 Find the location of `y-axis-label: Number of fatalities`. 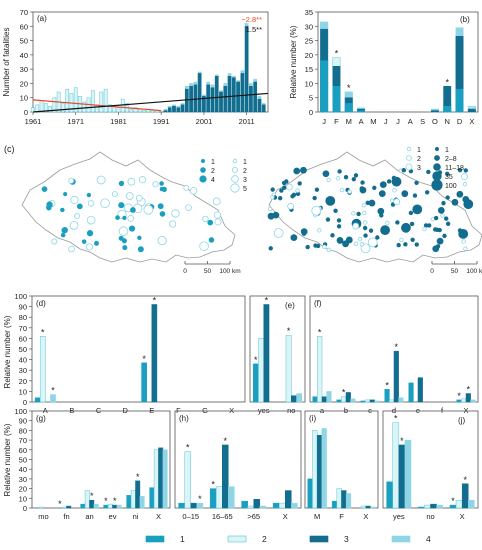

y-axis-label: Number of fatalities is located at coordinates (6, 62).